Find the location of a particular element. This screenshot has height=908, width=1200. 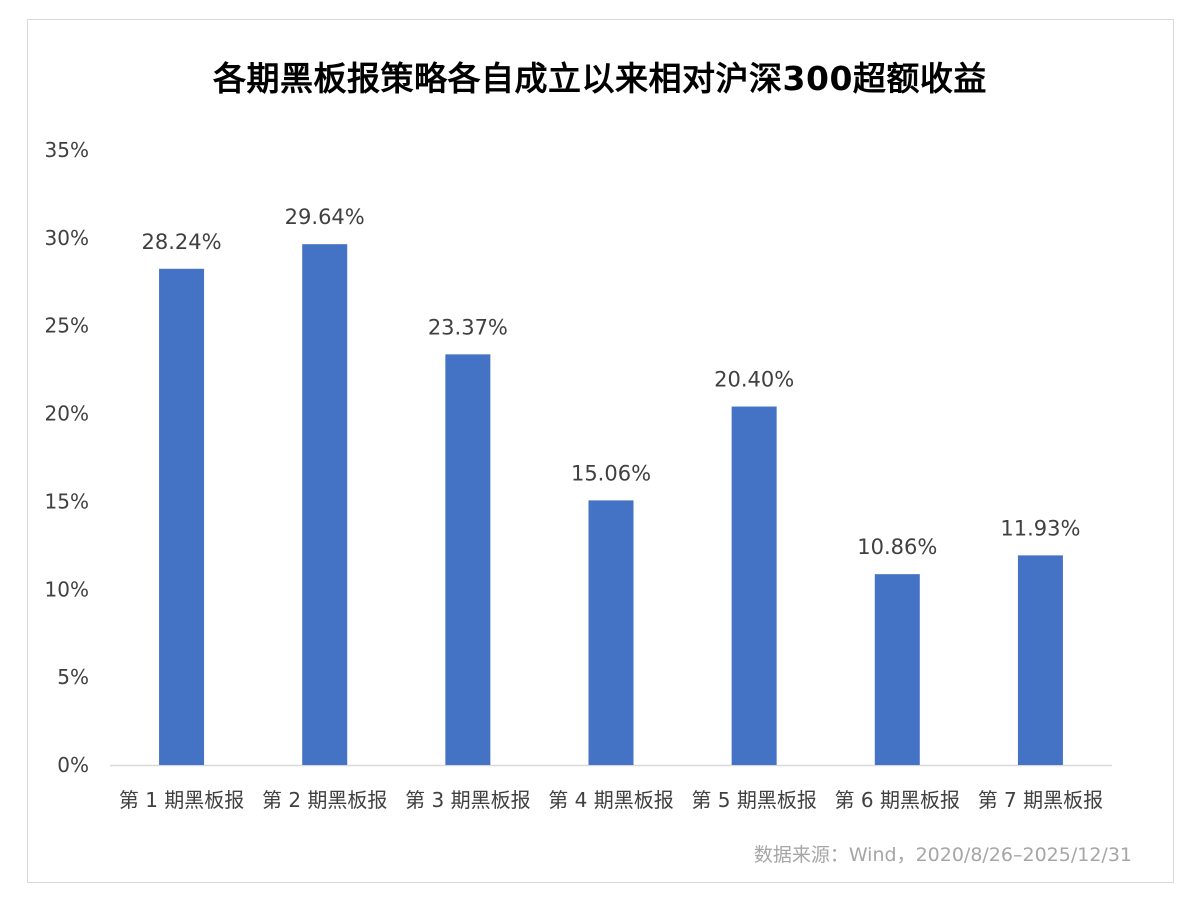

x-tick-label: 第 6 期黑板报 is located at coordinates (897, 800).